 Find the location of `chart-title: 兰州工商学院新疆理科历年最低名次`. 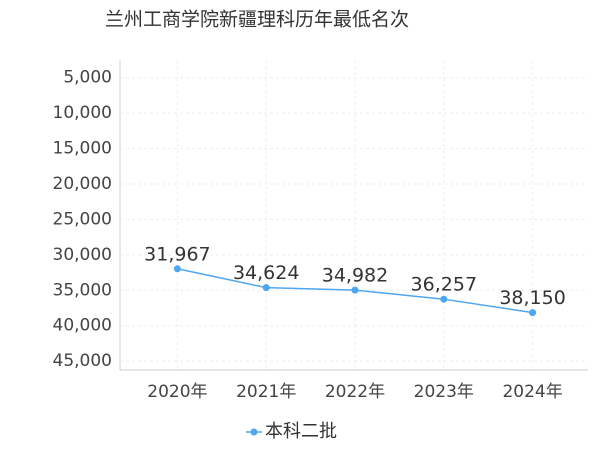

chart-title: 兰州工商学院新疆理科历年最低名次 is located at coordinates (257, 20).